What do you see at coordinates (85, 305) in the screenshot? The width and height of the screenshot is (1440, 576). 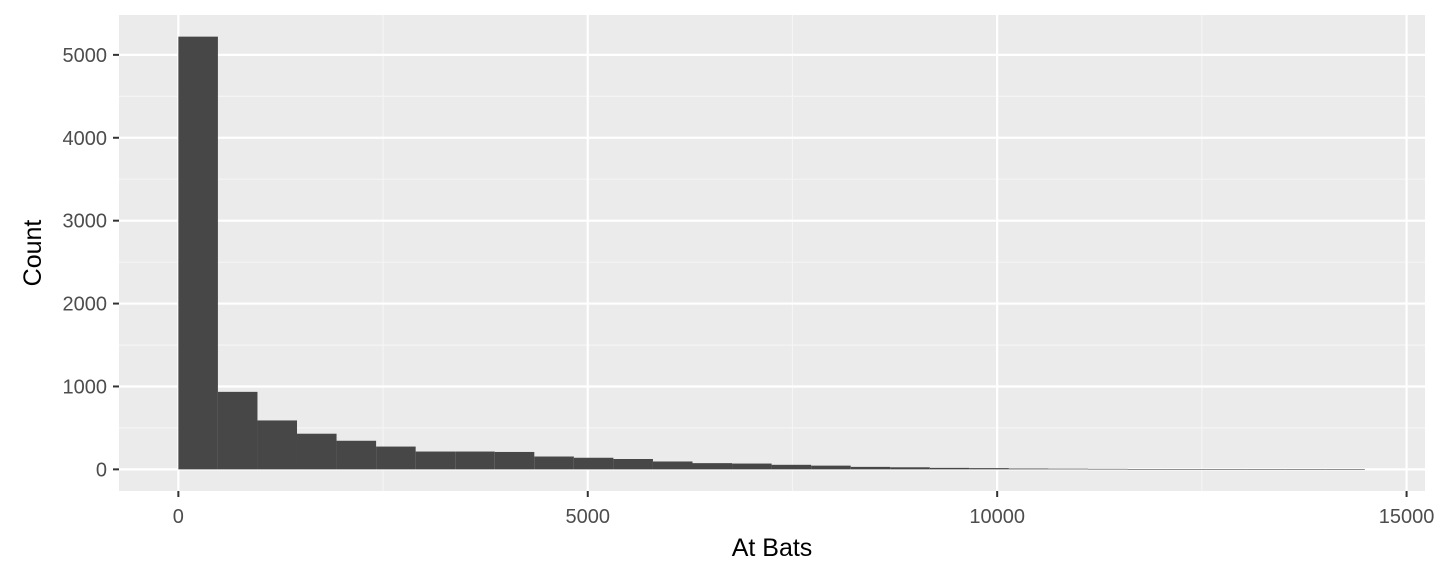 I see `y-tick-label: 2000` at bounding box center [85, 305].